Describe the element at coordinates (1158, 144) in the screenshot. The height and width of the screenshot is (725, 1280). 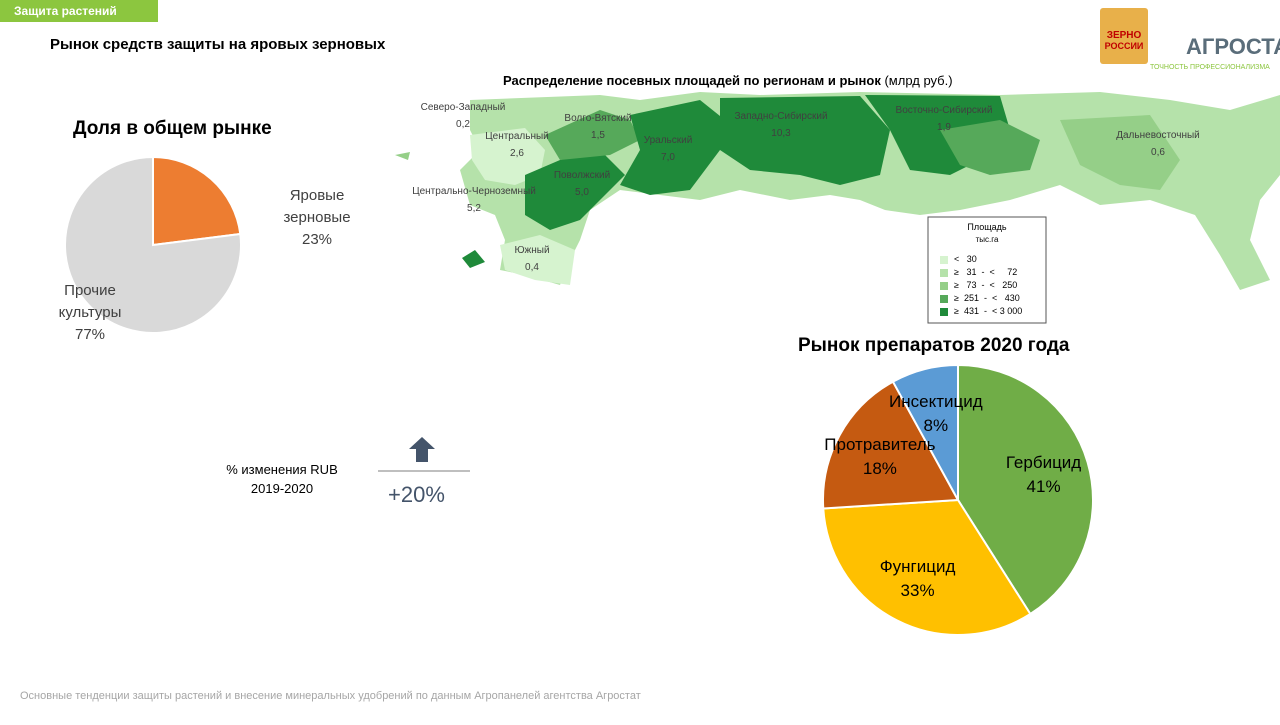
I see `region-label: Дальневосточный 0,6` at that location.